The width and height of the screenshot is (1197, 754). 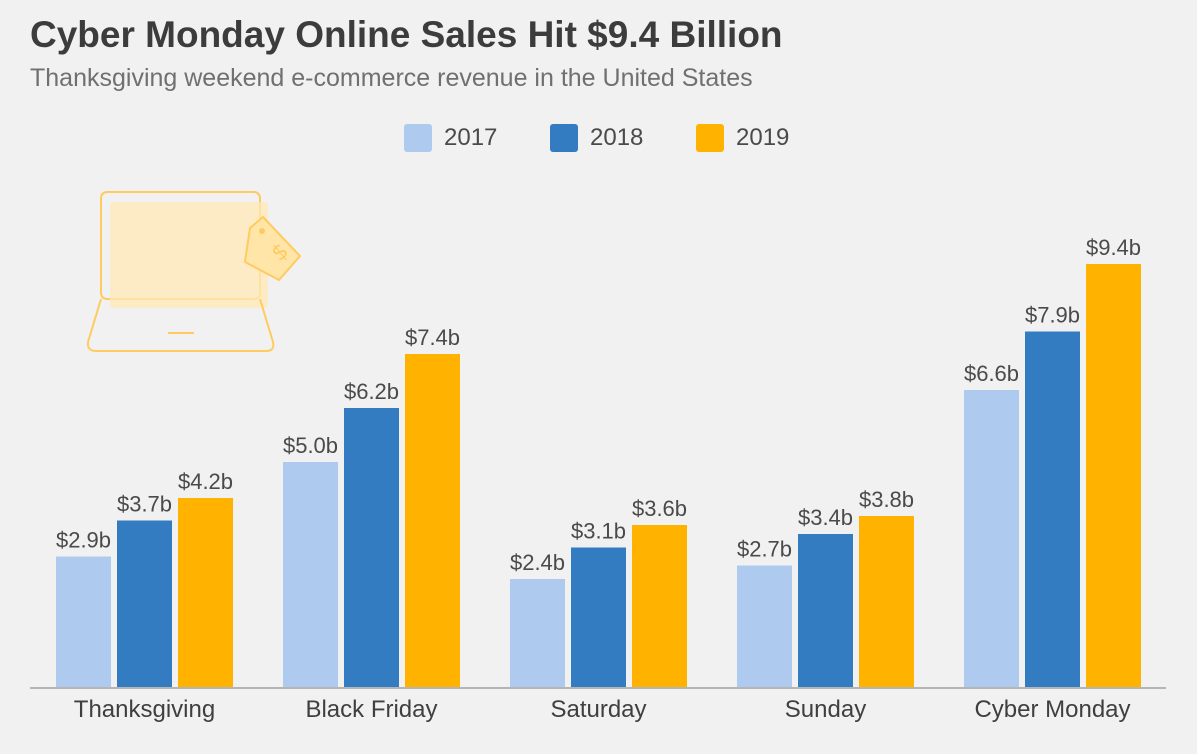 I want to click on category-label-sunday: Sunday, so click(x=825, y=709).